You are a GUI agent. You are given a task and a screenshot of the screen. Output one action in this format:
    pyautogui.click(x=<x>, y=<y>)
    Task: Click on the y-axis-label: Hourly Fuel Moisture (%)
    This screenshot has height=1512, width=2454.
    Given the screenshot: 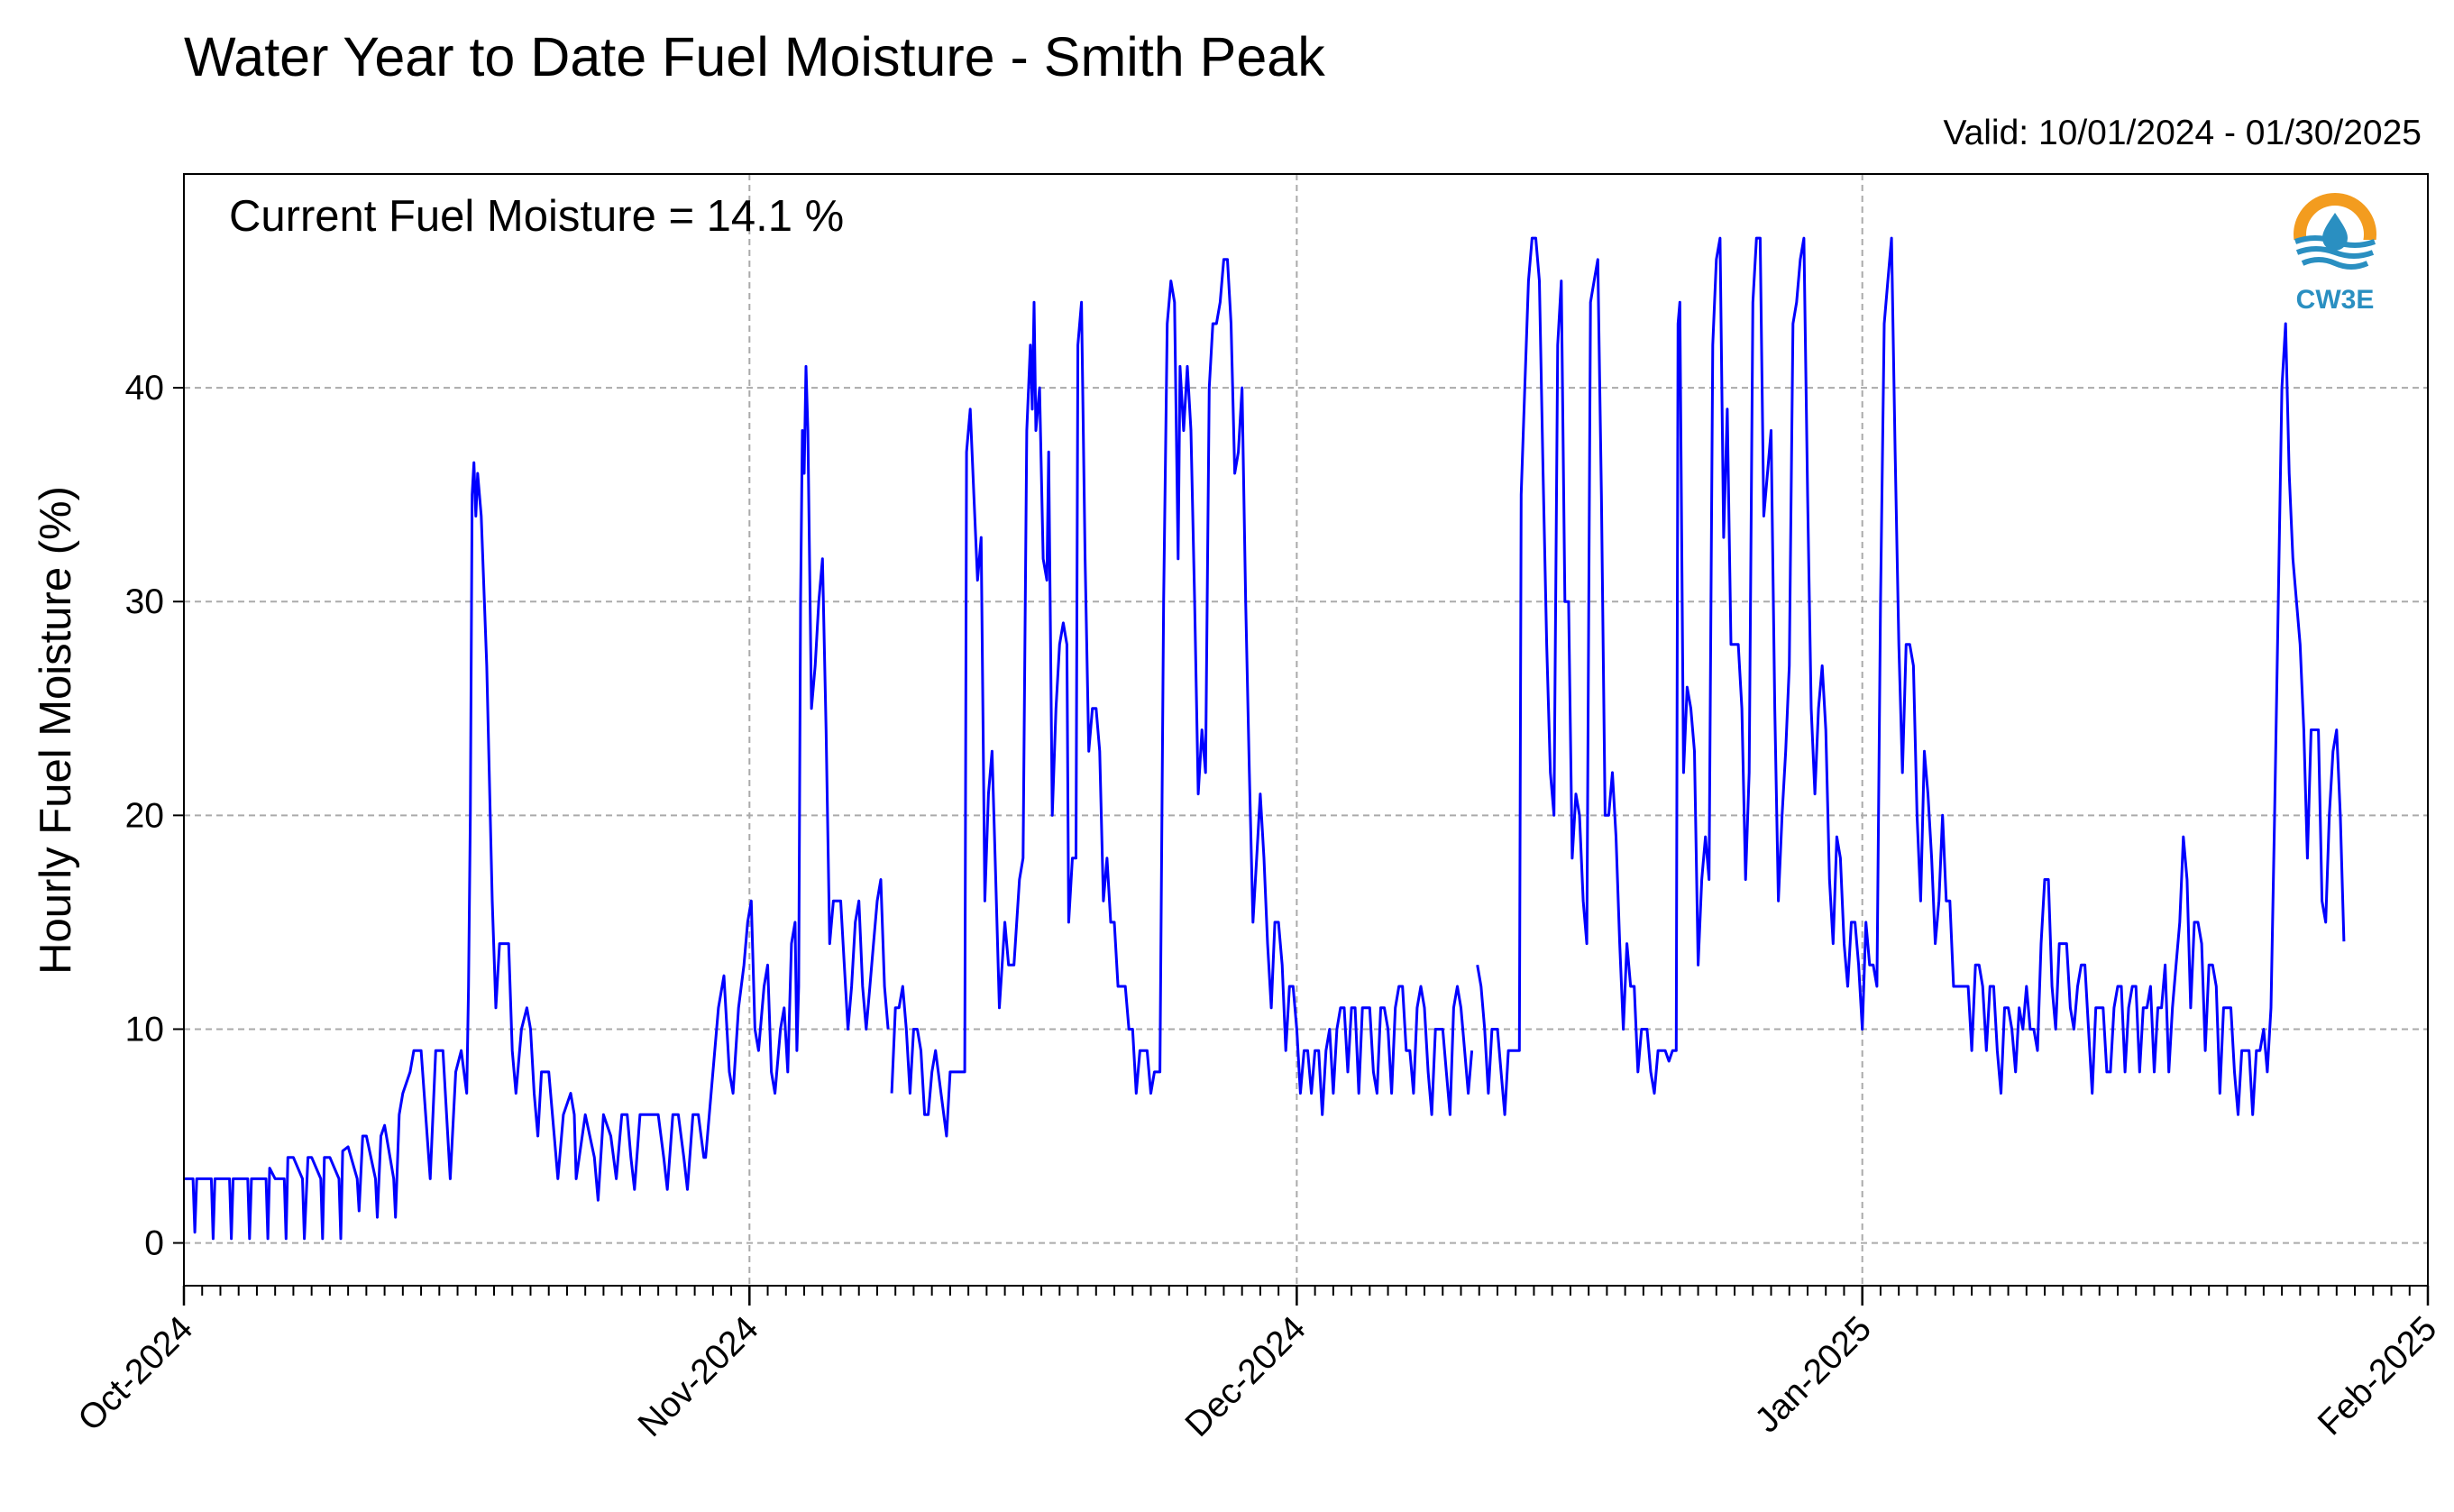 What is the action you would take?
    pyautogui.click(x=56, y=730)
    